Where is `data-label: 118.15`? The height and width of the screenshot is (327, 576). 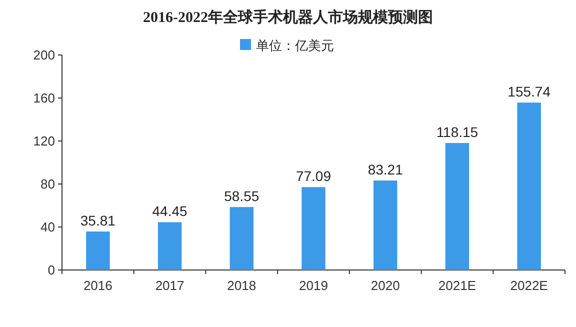
data-label: 118.15 is located at coordinates (457, 132).